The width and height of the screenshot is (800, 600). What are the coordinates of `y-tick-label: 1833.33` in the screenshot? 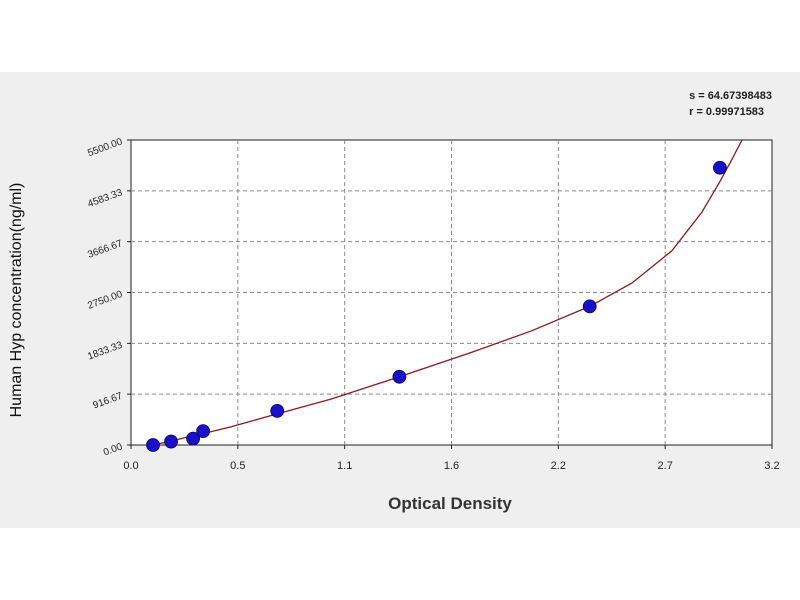 It's located at (105, 351).